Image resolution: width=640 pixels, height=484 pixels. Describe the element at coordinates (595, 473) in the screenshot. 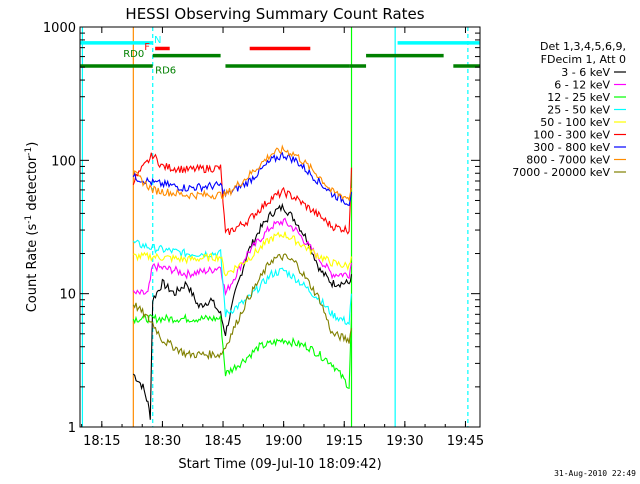

I see `footer-timestamp: 31-Aug-2010 22:49` at that location.